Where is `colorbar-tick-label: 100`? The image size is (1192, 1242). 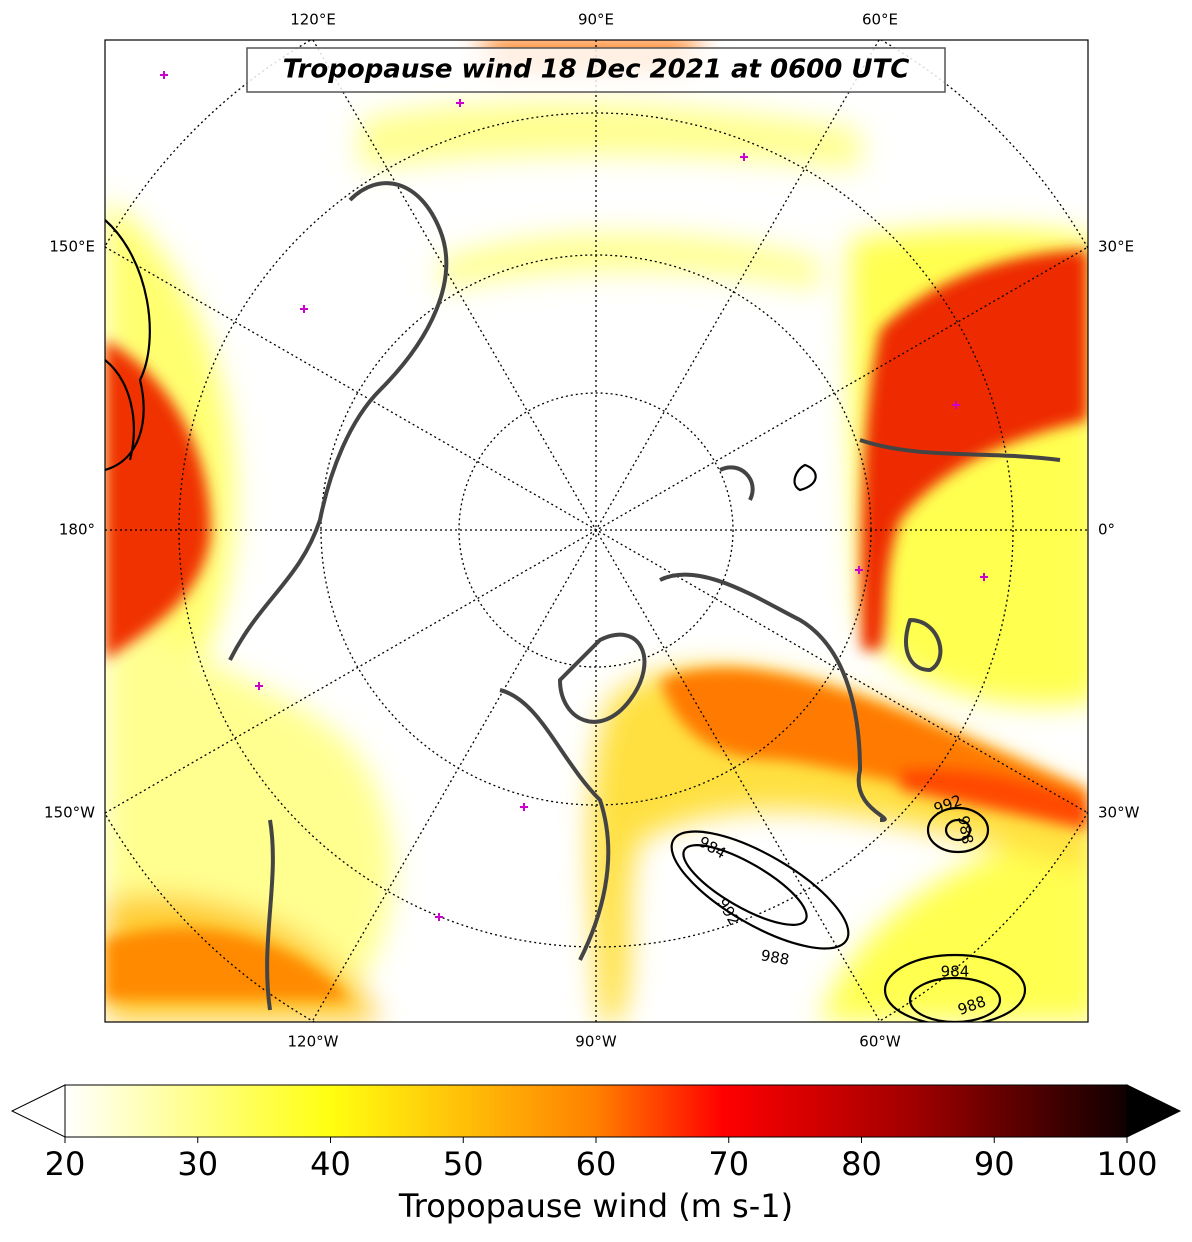
colorbar-tick-label: 100 is located at coordinates (1126, 1164).